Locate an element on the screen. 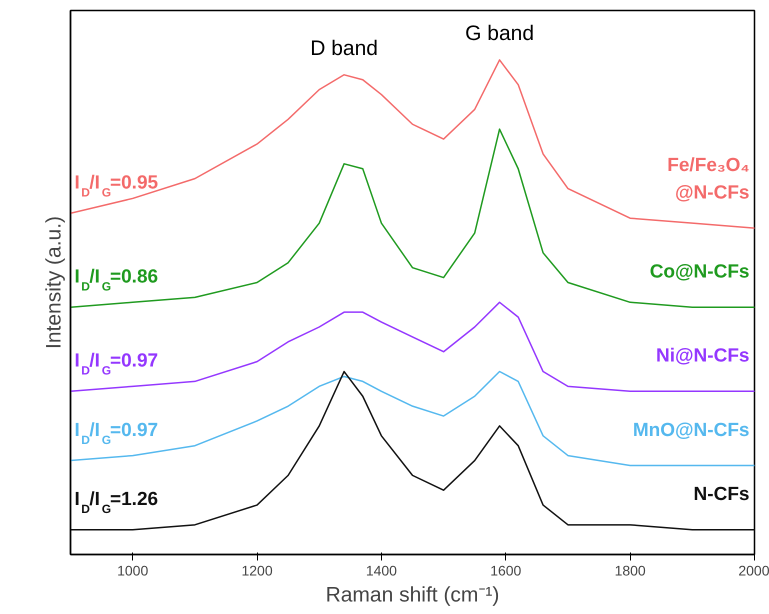 This screenshot has width=769, height=614. series-label: N-CFs is located at coordinates (722, 495).